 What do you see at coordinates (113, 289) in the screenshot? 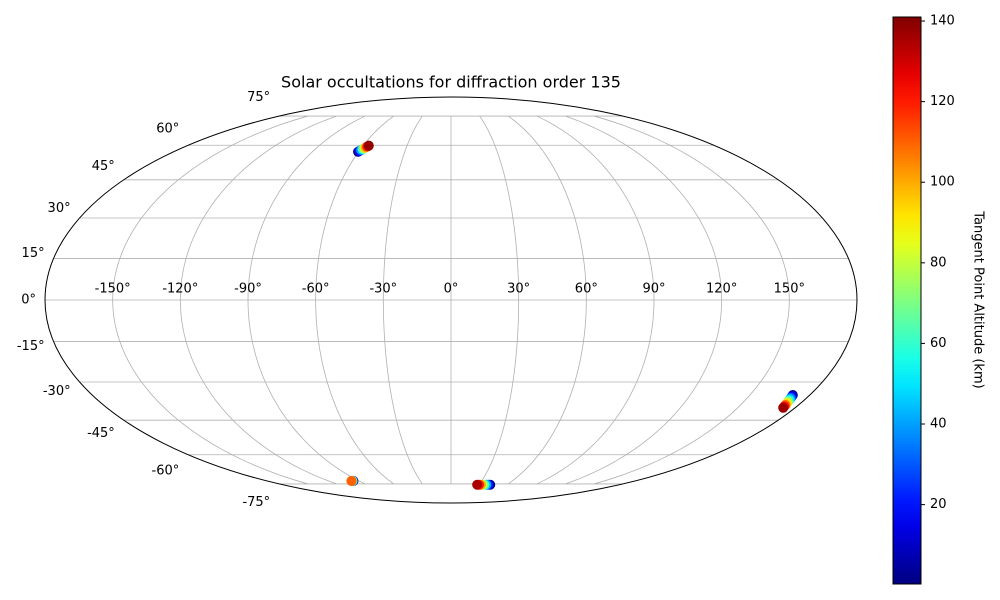
I see `x-tick-label: -150°` at bounding box center [113, 289].